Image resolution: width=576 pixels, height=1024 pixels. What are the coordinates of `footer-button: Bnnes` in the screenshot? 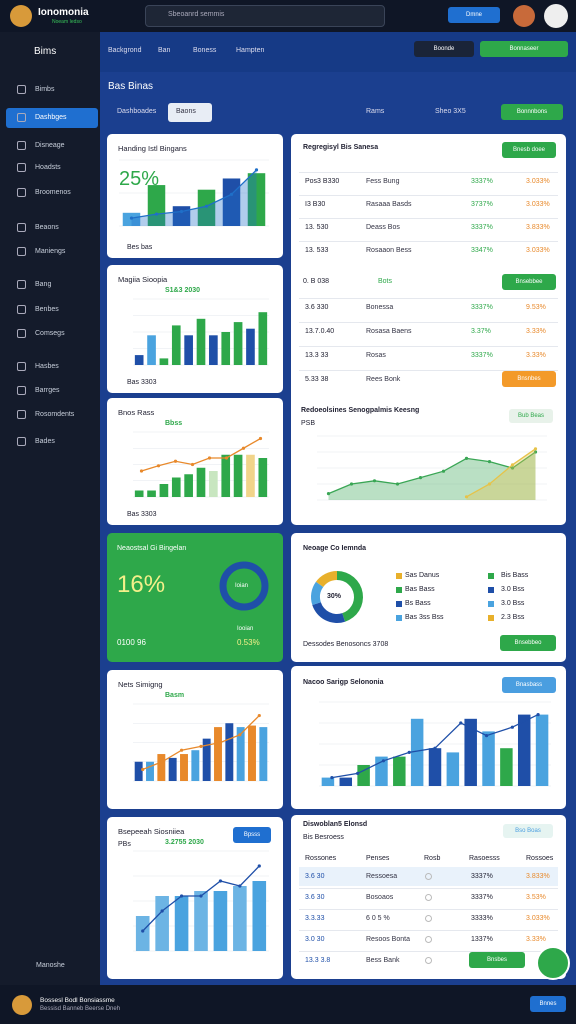 It's located at (548, 1004).